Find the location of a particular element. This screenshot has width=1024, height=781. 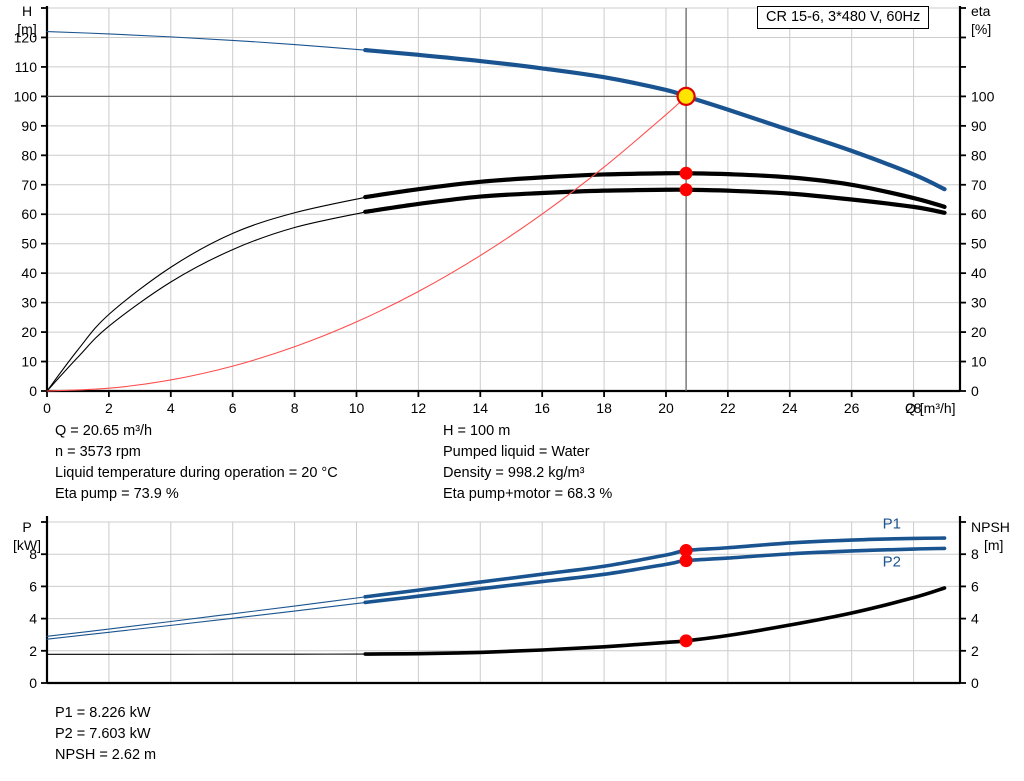

x-tick-label-12: 12 is located at coordinates (419, 408).